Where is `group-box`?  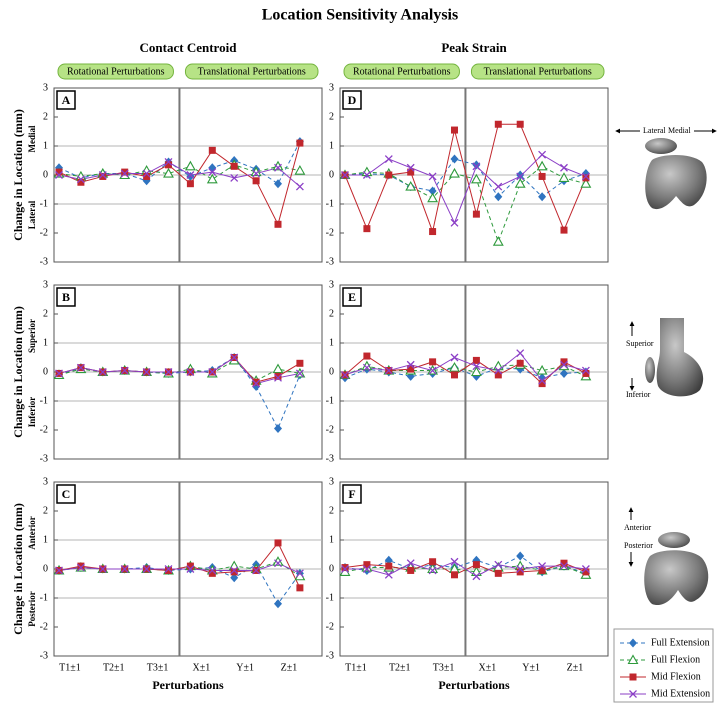
group-box is located at coordinates (251, 71).